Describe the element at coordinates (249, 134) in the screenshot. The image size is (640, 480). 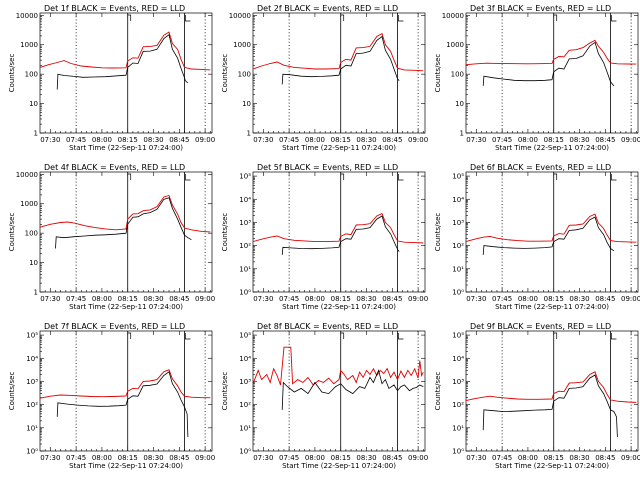
I see `y-tick-label: 1` at that location.